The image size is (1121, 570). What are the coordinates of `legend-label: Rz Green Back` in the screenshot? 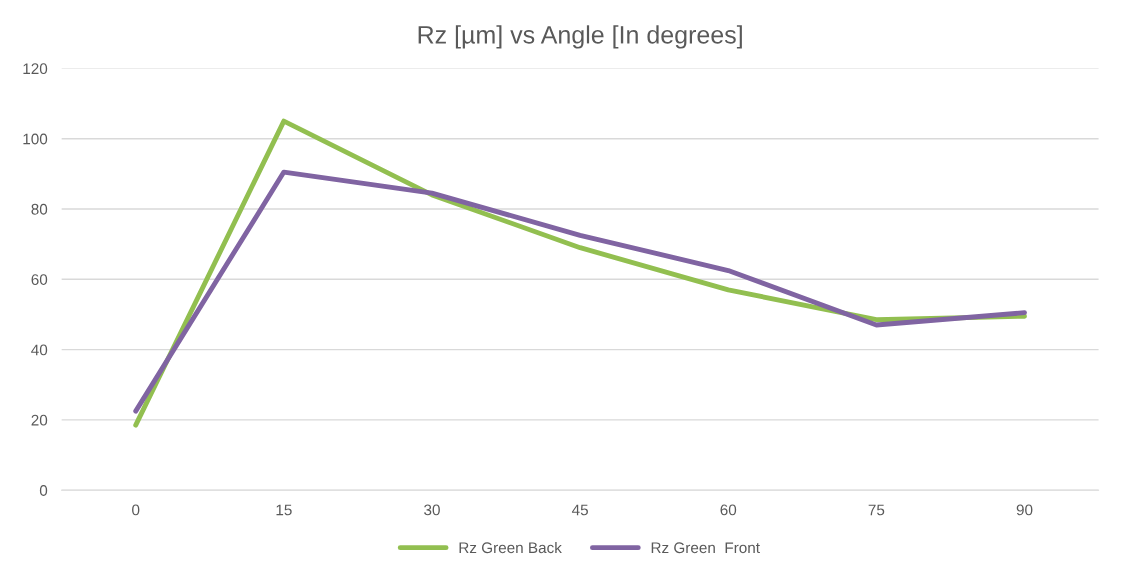 It's located at (510, 547).